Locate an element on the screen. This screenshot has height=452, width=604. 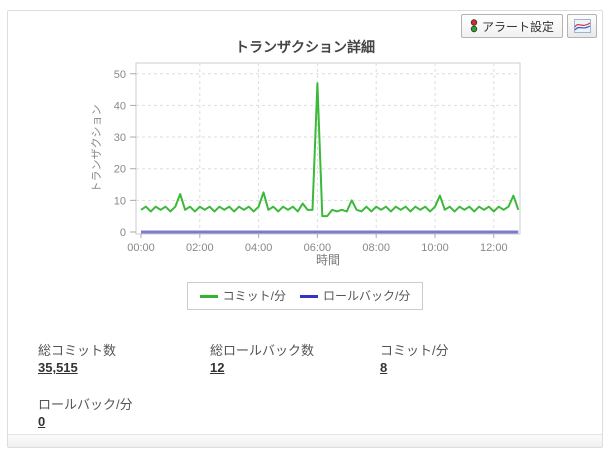
svg-text: 30 is located at coordinates (120, 138).